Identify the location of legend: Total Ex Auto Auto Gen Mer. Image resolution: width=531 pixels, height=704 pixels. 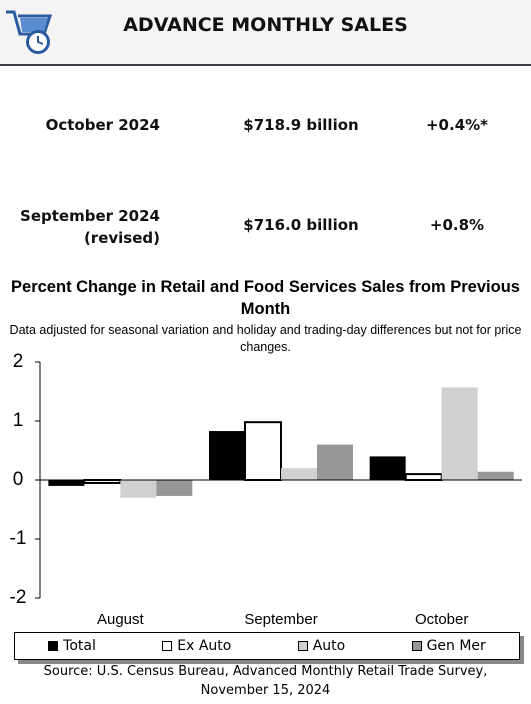
(267, 646).